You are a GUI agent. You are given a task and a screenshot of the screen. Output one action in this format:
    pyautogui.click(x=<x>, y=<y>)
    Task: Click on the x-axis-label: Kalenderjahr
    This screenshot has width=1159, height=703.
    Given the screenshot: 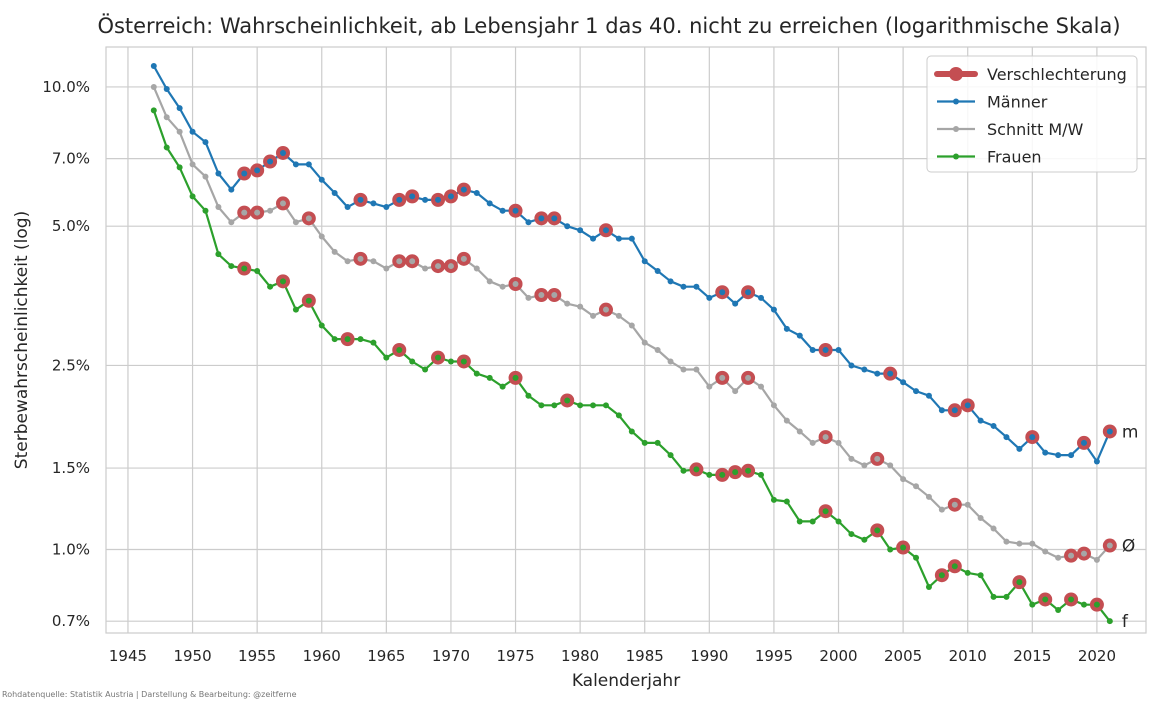 What is the action you would take?
    pyautogui.click(x=626, y=681)
    